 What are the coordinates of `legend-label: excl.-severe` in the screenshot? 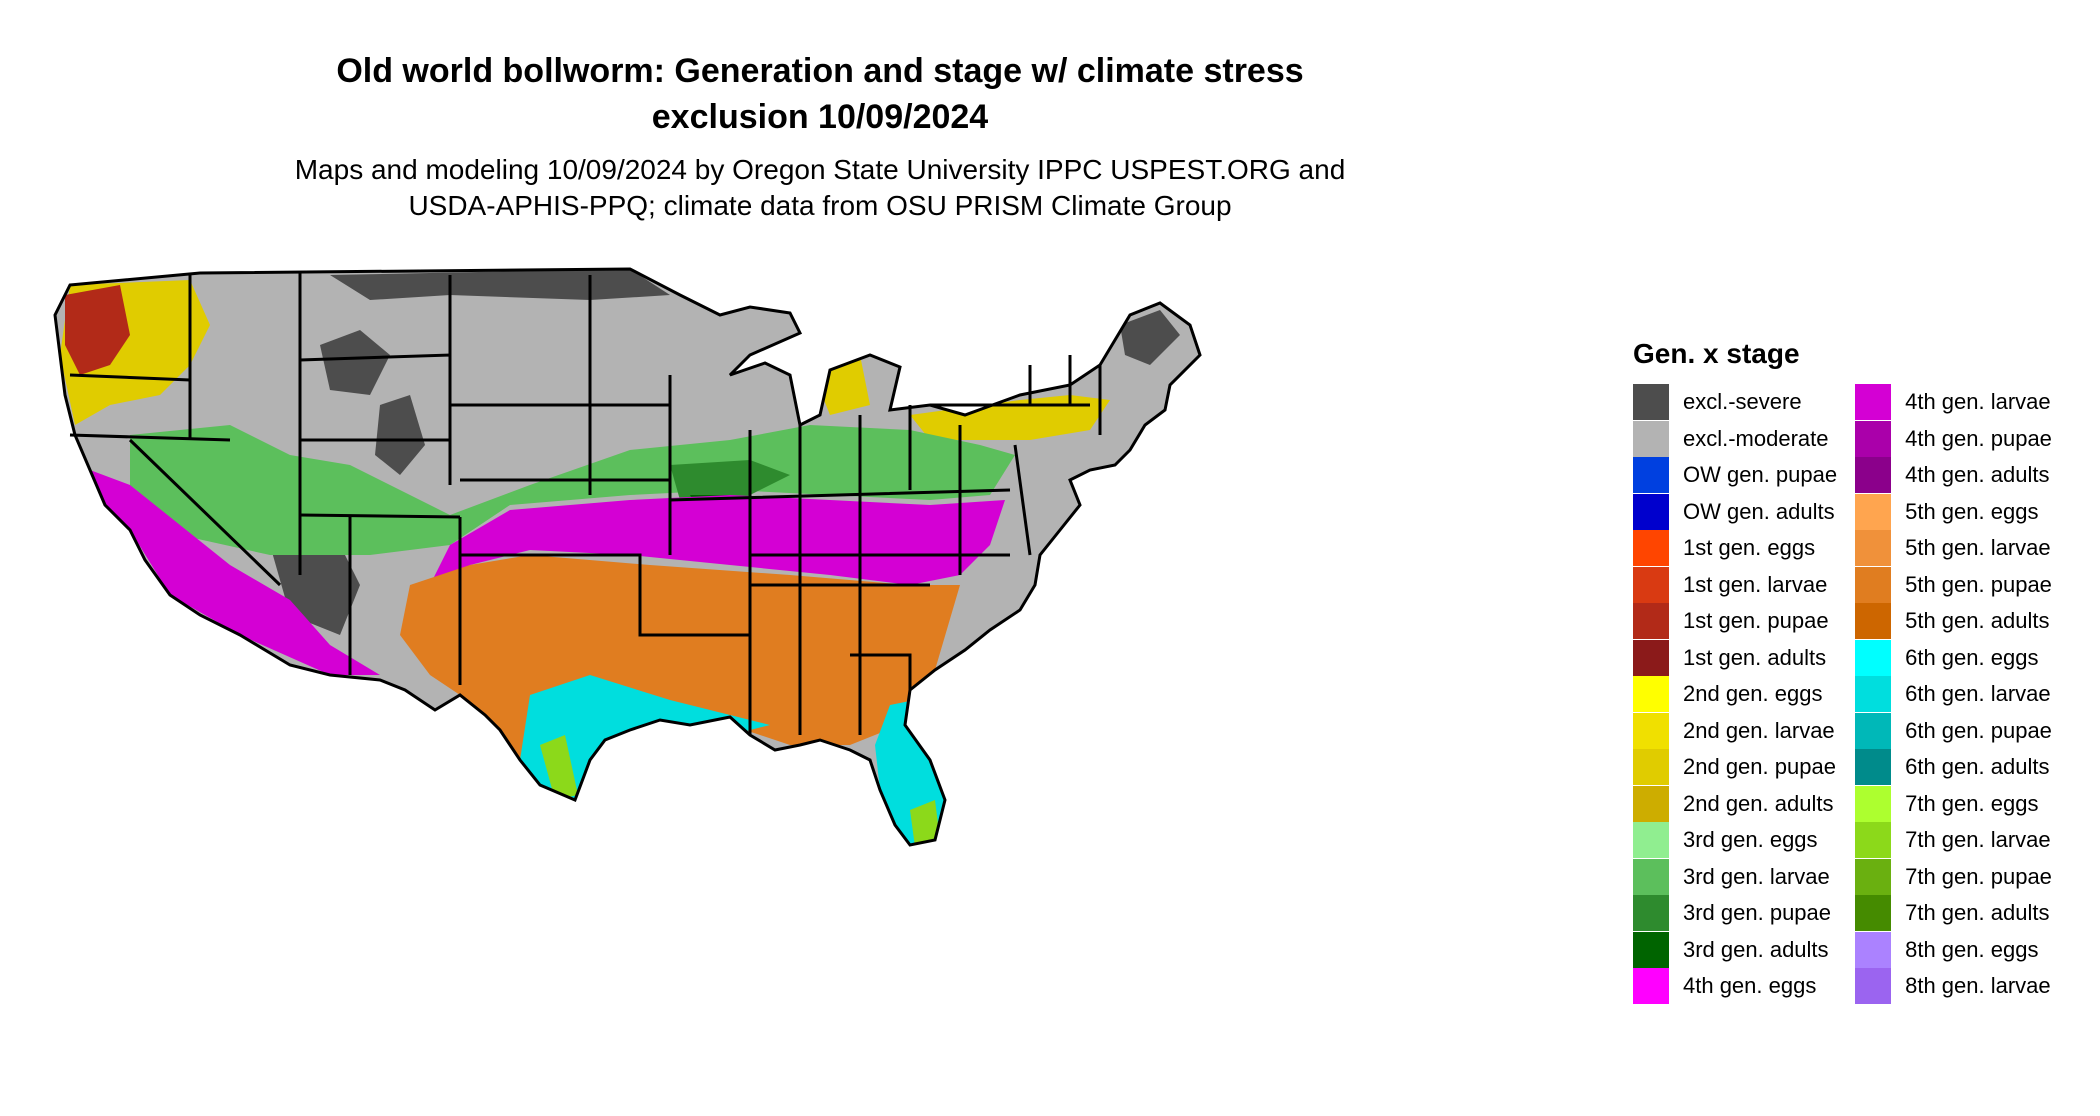 It's located at (1742, 402).